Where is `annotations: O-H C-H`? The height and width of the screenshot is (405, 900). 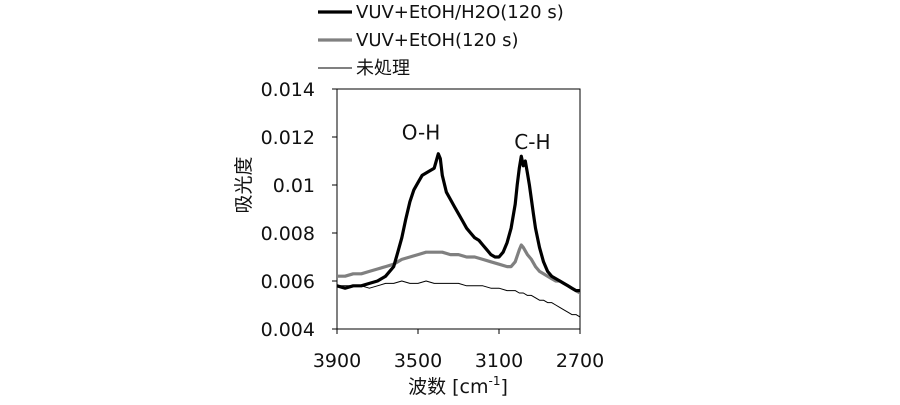 annotations: O-H C-H is located at coordinates (476, 137).